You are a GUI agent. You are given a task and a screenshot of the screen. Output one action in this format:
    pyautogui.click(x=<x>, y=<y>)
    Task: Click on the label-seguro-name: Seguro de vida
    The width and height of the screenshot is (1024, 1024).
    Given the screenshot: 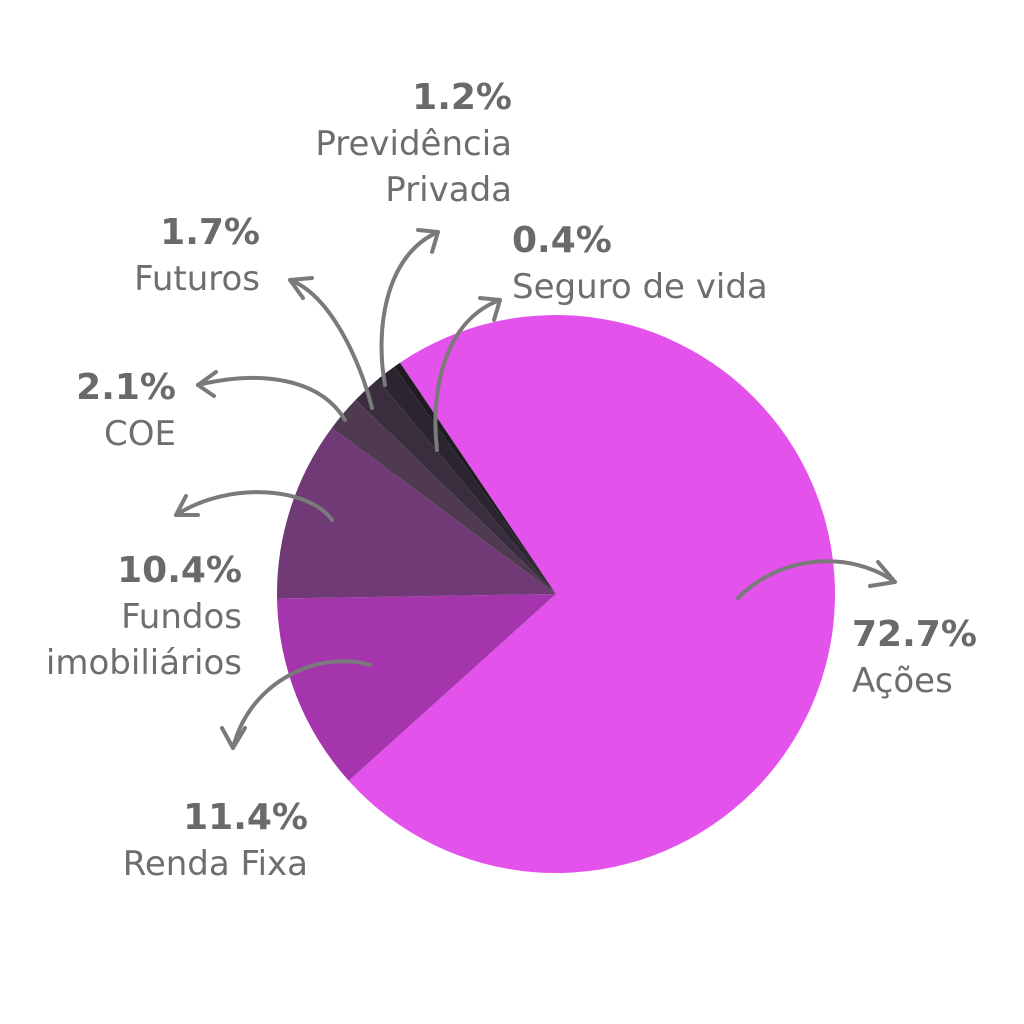 What is the action you would take?
    pyautogui.click(x=640, y=287)
    